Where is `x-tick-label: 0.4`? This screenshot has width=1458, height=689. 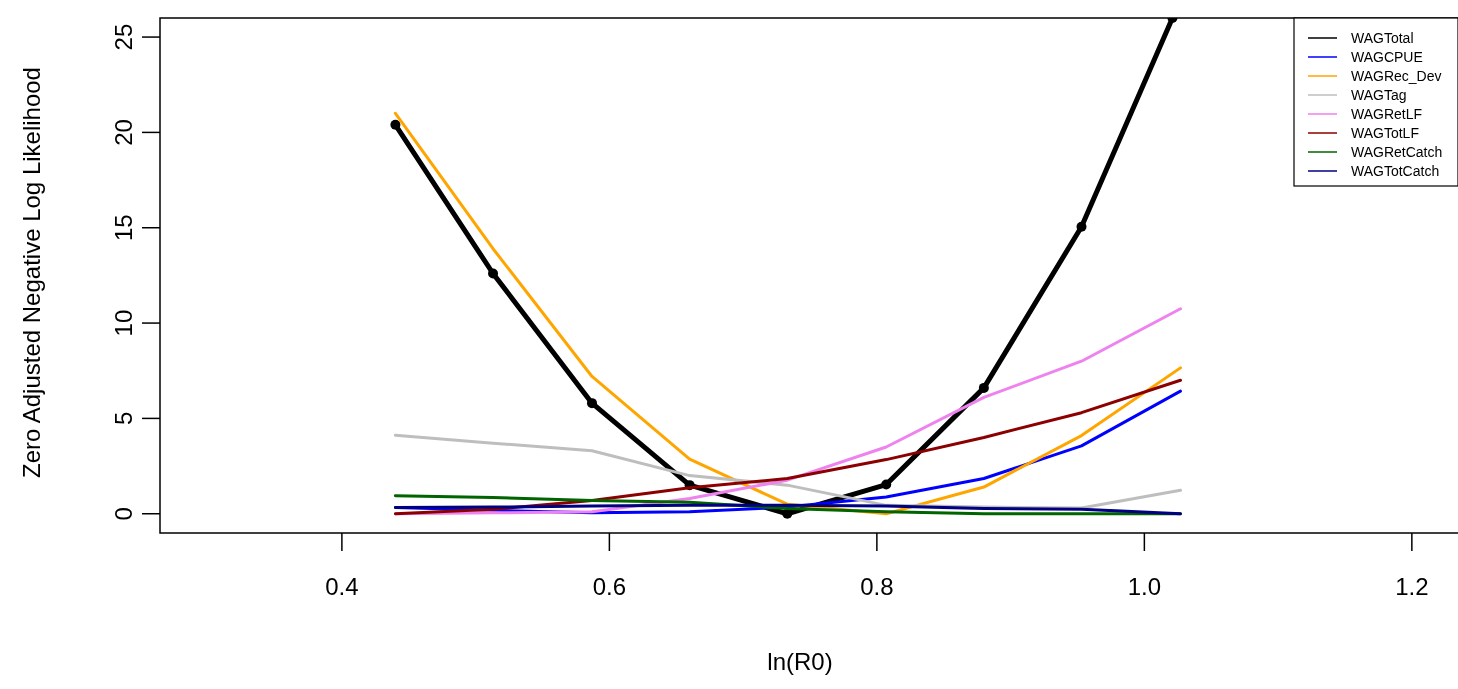 x-tick-label: 0.4 is located at coordinates (342, 586).